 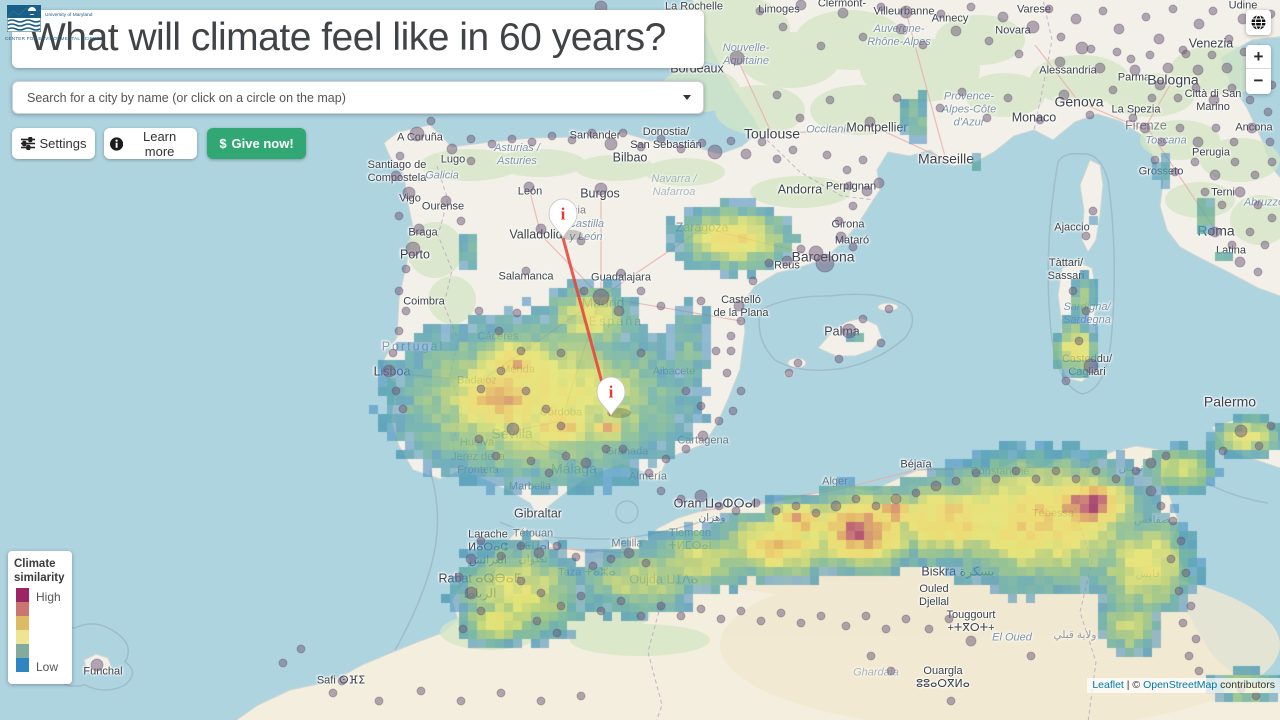 What do you see at coordinates (1258, 57) in the screenshot?
I see `zoom-in-button: +` at bounding box center [1258, 57].